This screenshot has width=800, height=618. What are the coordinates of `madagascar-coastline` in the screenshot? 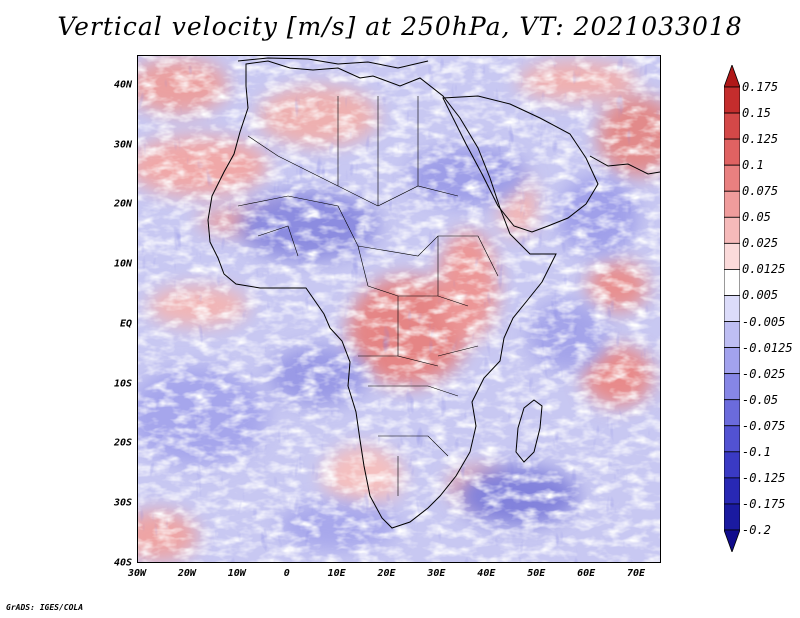 It's located at (529, 431).